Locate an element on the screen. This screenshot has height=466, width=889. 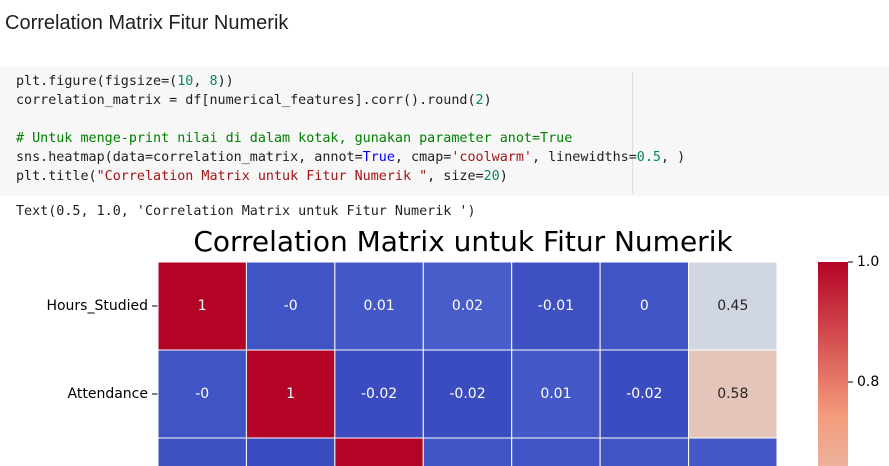
code-token: True is located at coordinates (378, 157).